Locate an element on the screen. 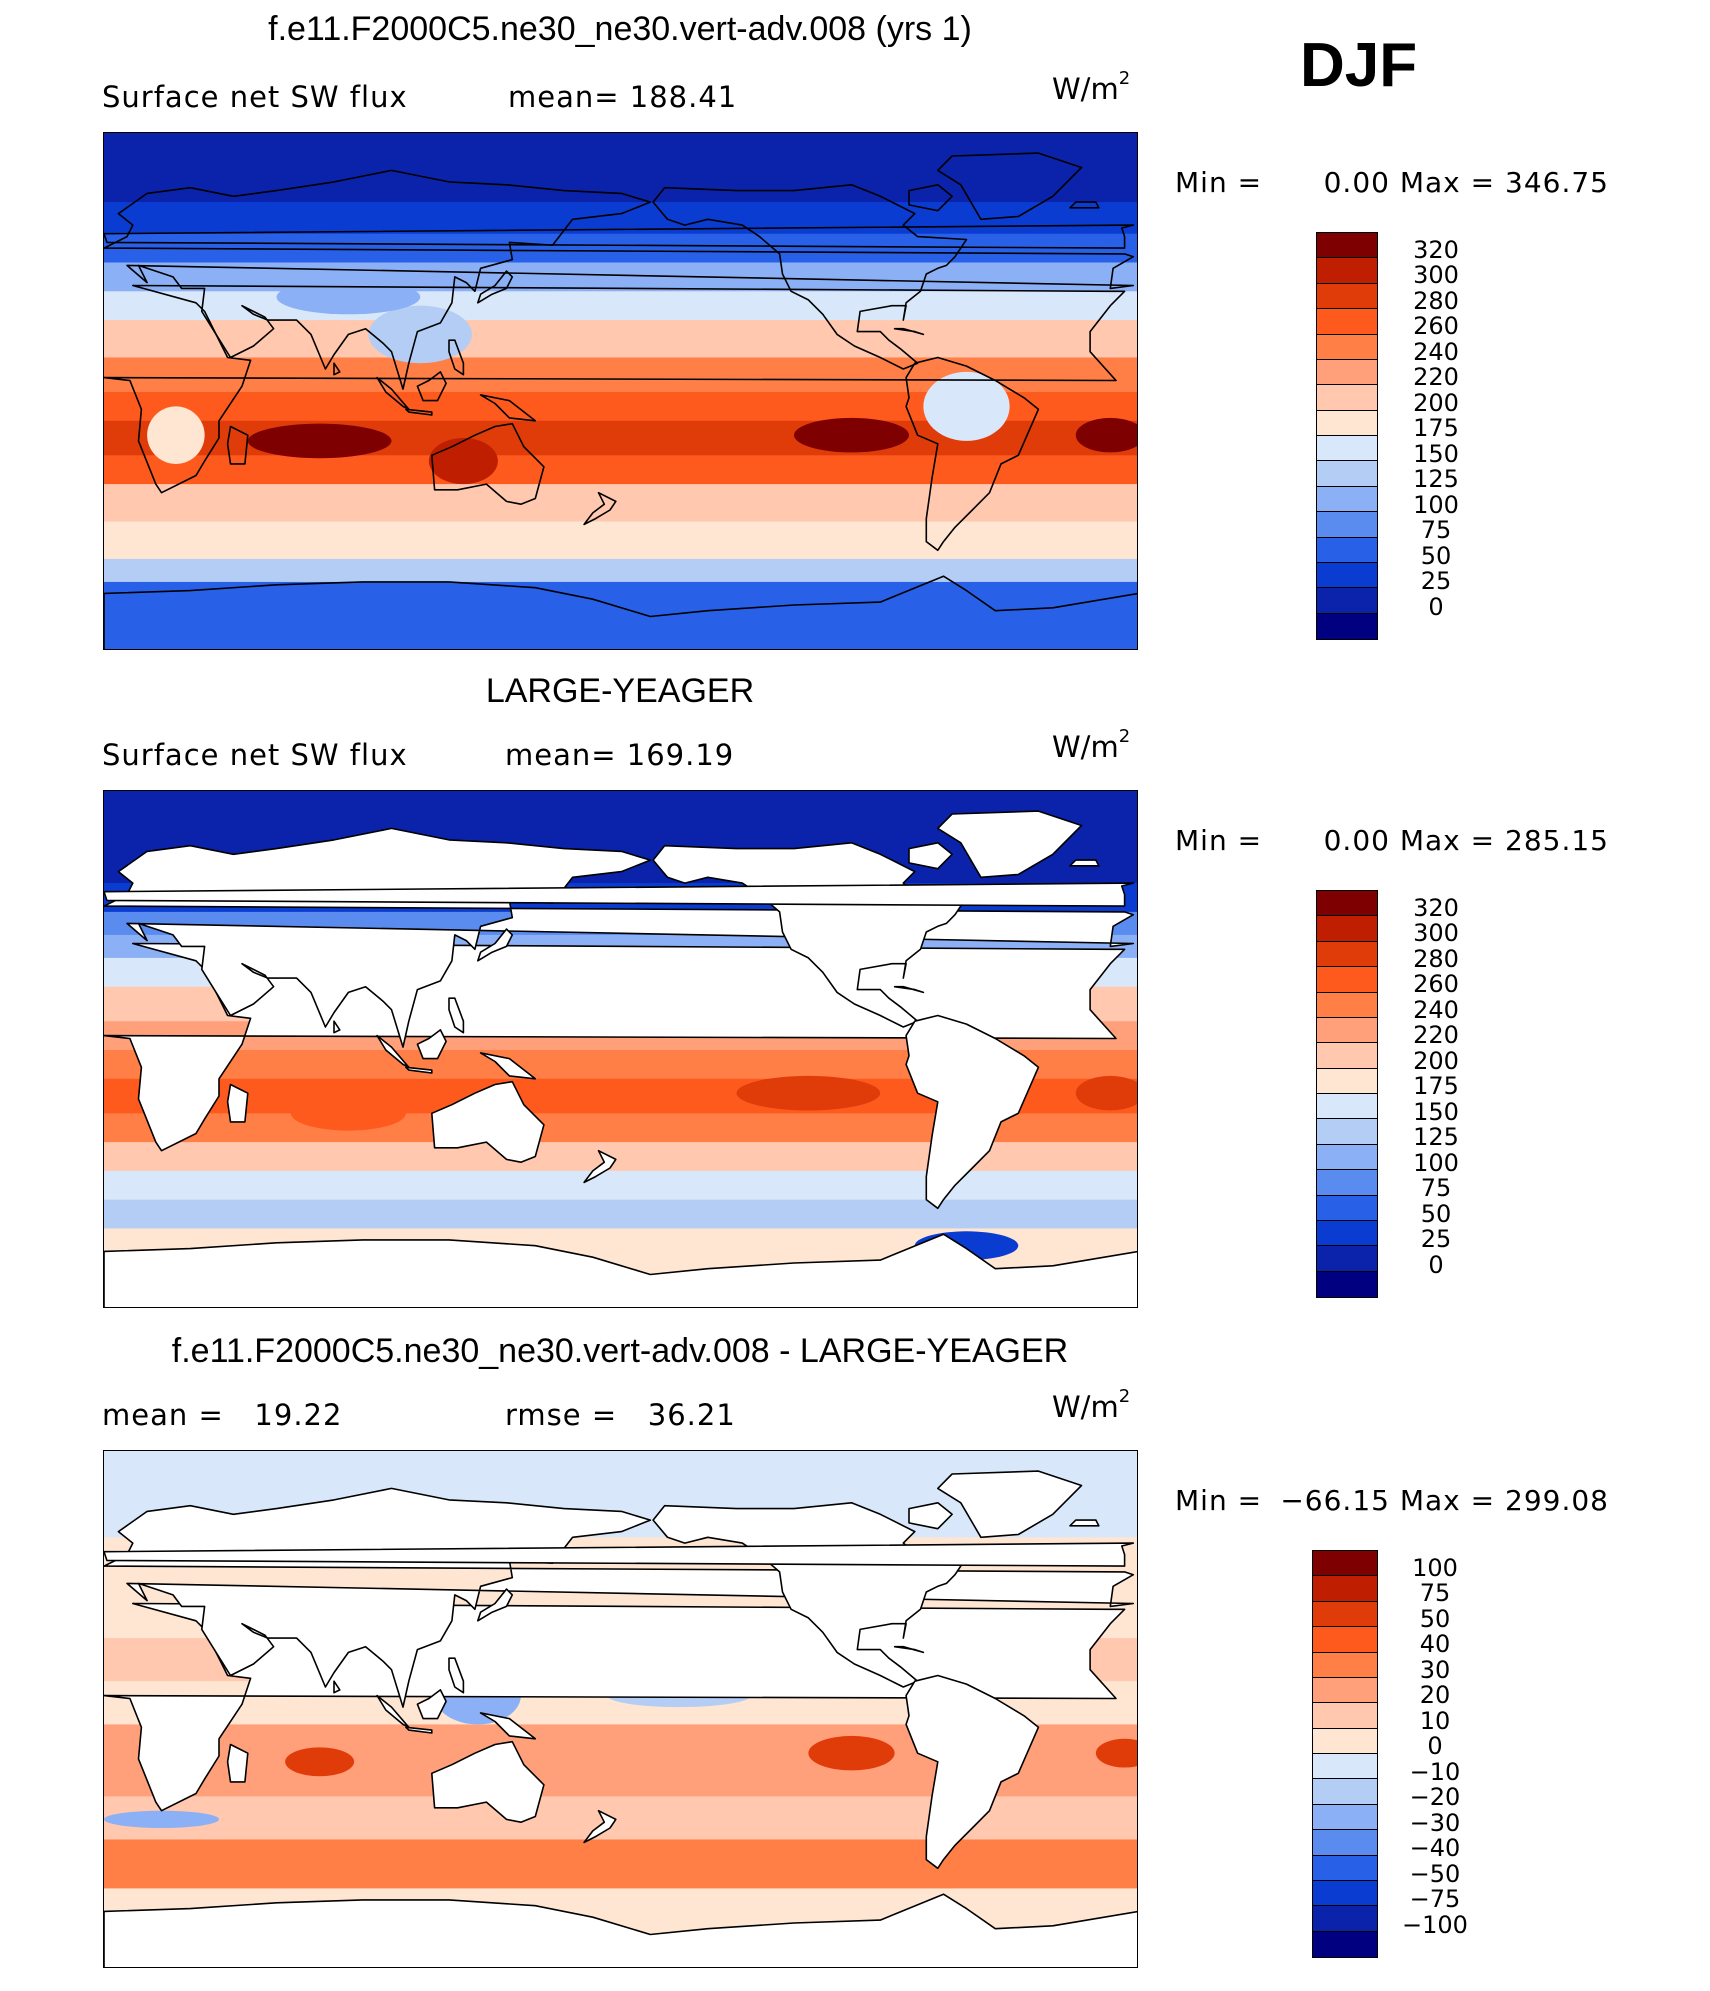  colorbar-level-label: 30 is located at coordinates (1435, 1669).